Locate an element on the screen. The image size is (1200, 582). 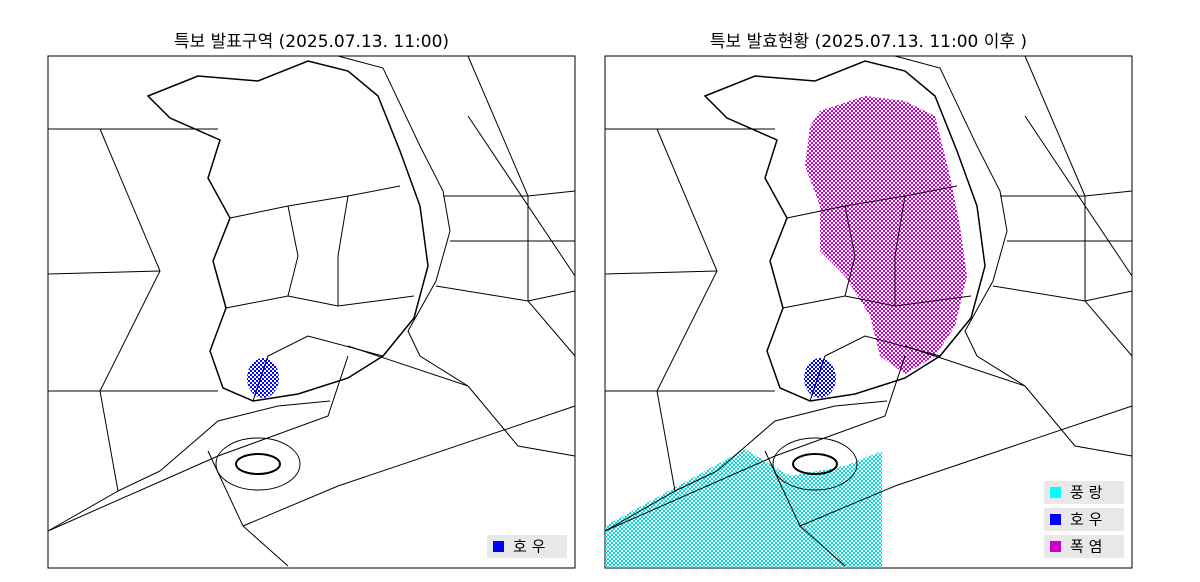
legend-label: 폭 염 is located at coordinates (1086, 547).